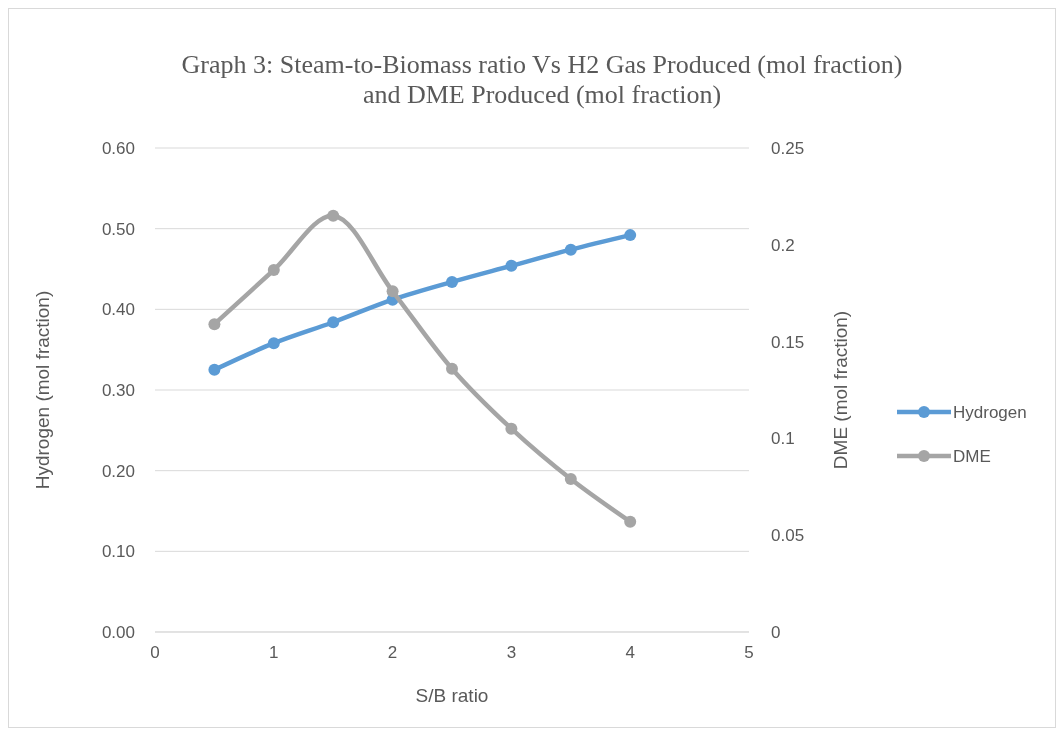 The height and width of the screenshot is (734, 1062). What do you see at coordinates (749, 652) in the screenshot?
I see `x-tick-label: 5` at bounding box center [749, 652].